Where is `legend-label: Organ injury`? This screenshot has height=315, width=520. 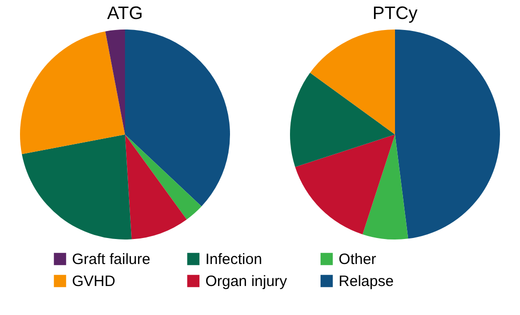
legend-label: Organ injury is located at coordinates (246, 281).